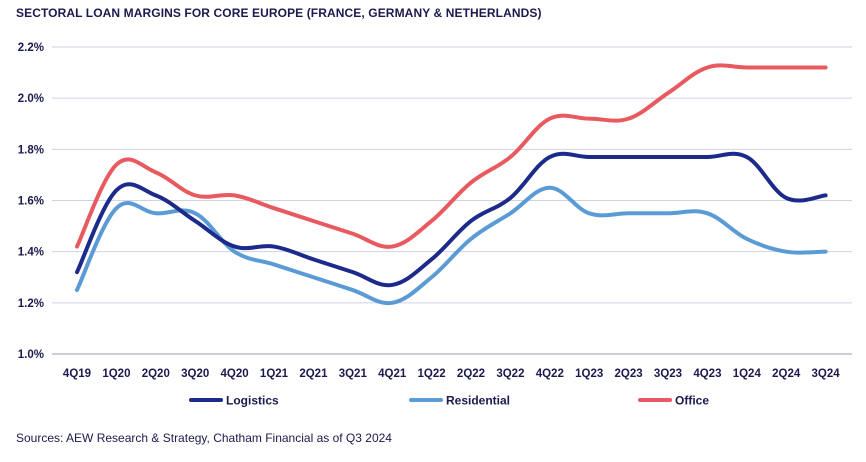 The image size is (866, 462). I want to click on y-tick-label: 1.6%, so click(31, 202).